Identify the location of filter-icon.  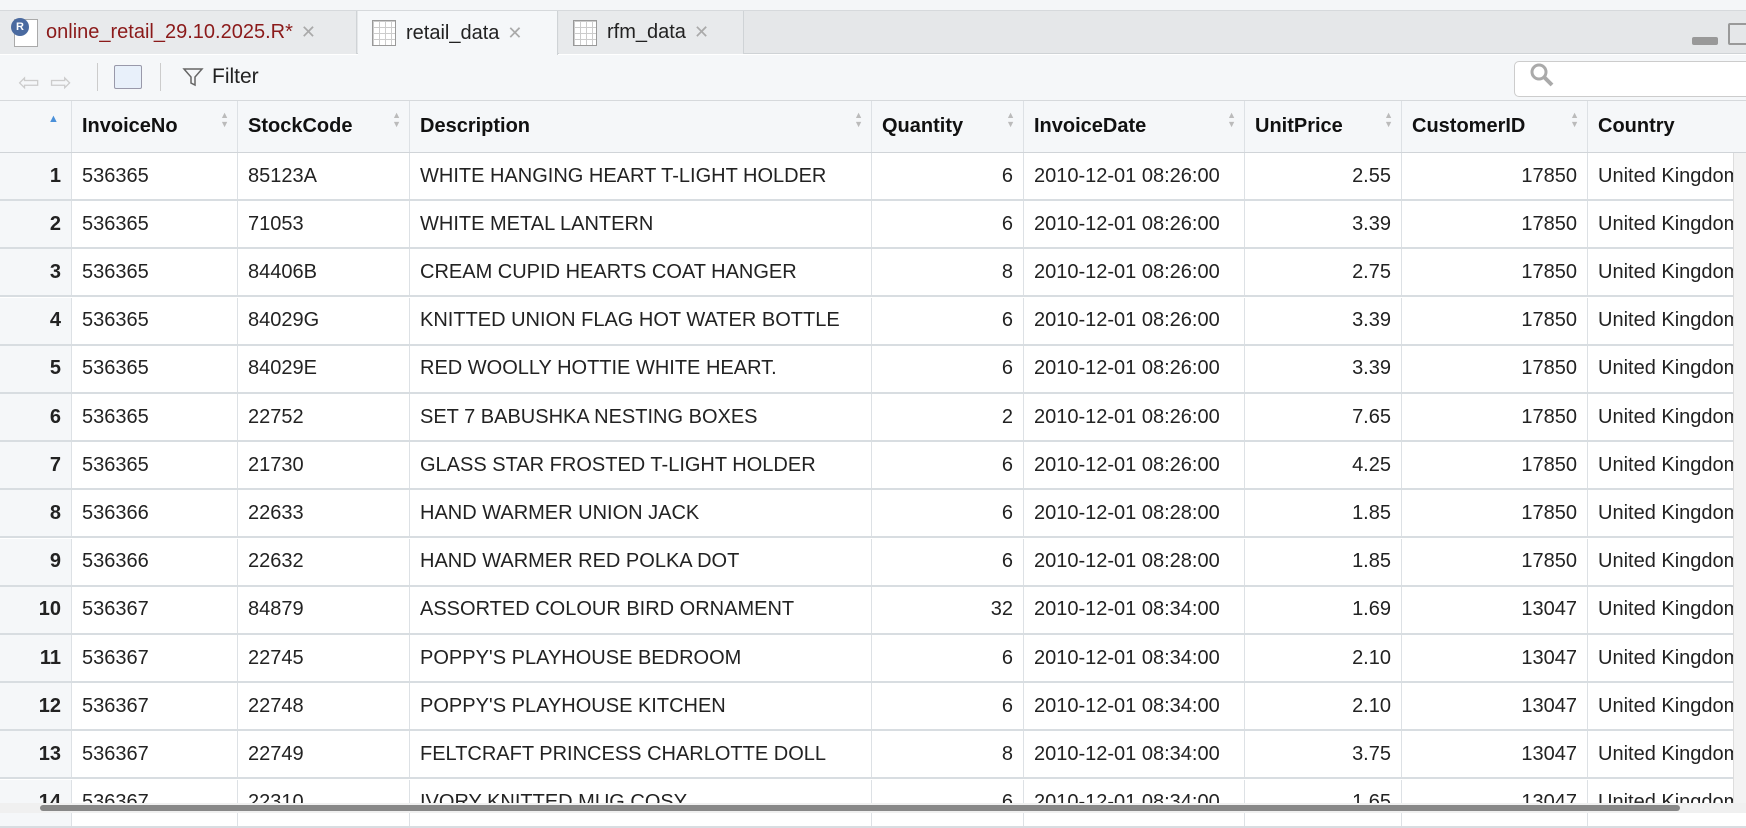
(193, 77).